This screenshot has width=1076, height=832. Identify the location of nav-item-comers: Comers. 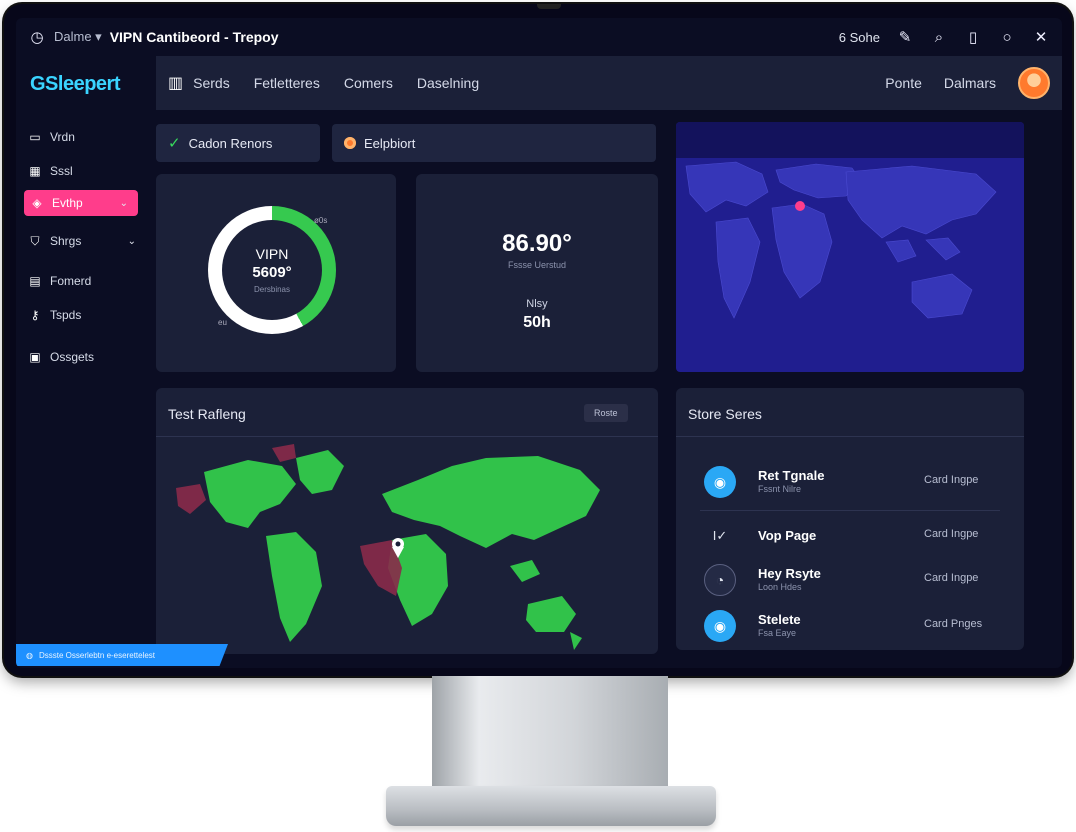
(368, 83).